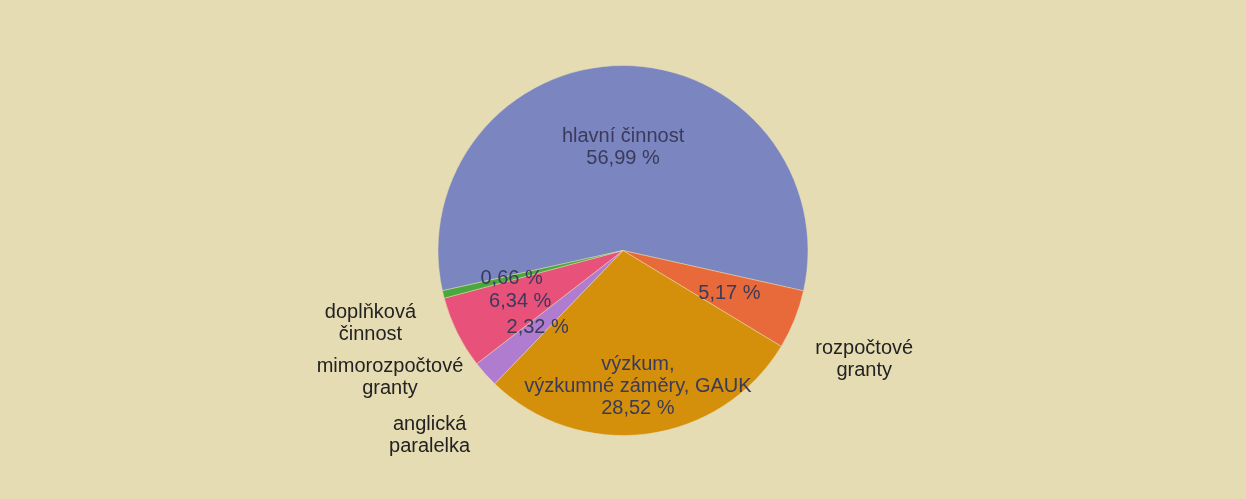  What do you see at coordinates (370, 322) in the screenshot?
I see `slice-label: doplňková činnost` at bounding box center [370, 322].